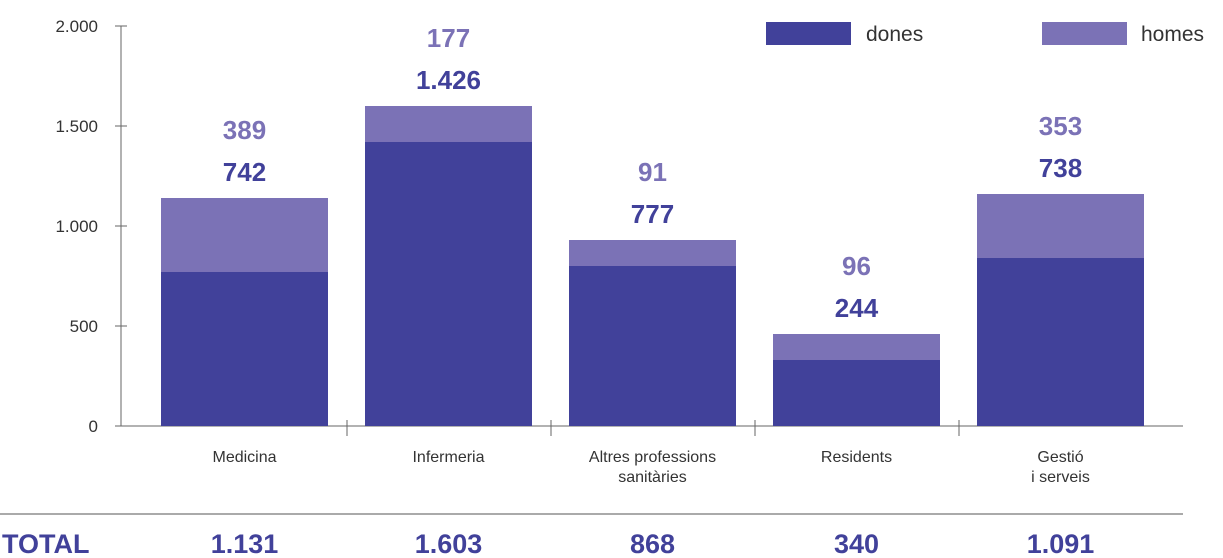 This screenshot has height=558, width=1223. Describe the element at coordinates (76, 226) in the screenshot. I see `y-tick-label: 1.000` at that location.